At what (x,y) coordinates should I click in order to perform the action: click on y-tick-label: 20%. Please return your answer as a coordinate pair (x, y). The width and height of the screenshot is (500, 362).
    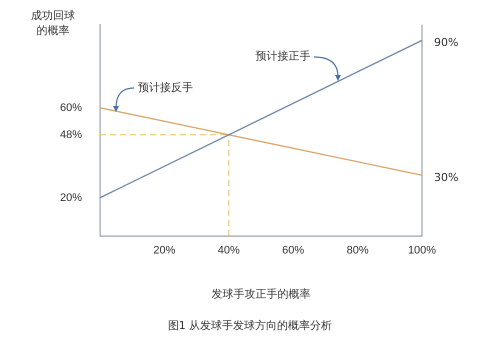
    Looking at the image, I should click on (71, 198).